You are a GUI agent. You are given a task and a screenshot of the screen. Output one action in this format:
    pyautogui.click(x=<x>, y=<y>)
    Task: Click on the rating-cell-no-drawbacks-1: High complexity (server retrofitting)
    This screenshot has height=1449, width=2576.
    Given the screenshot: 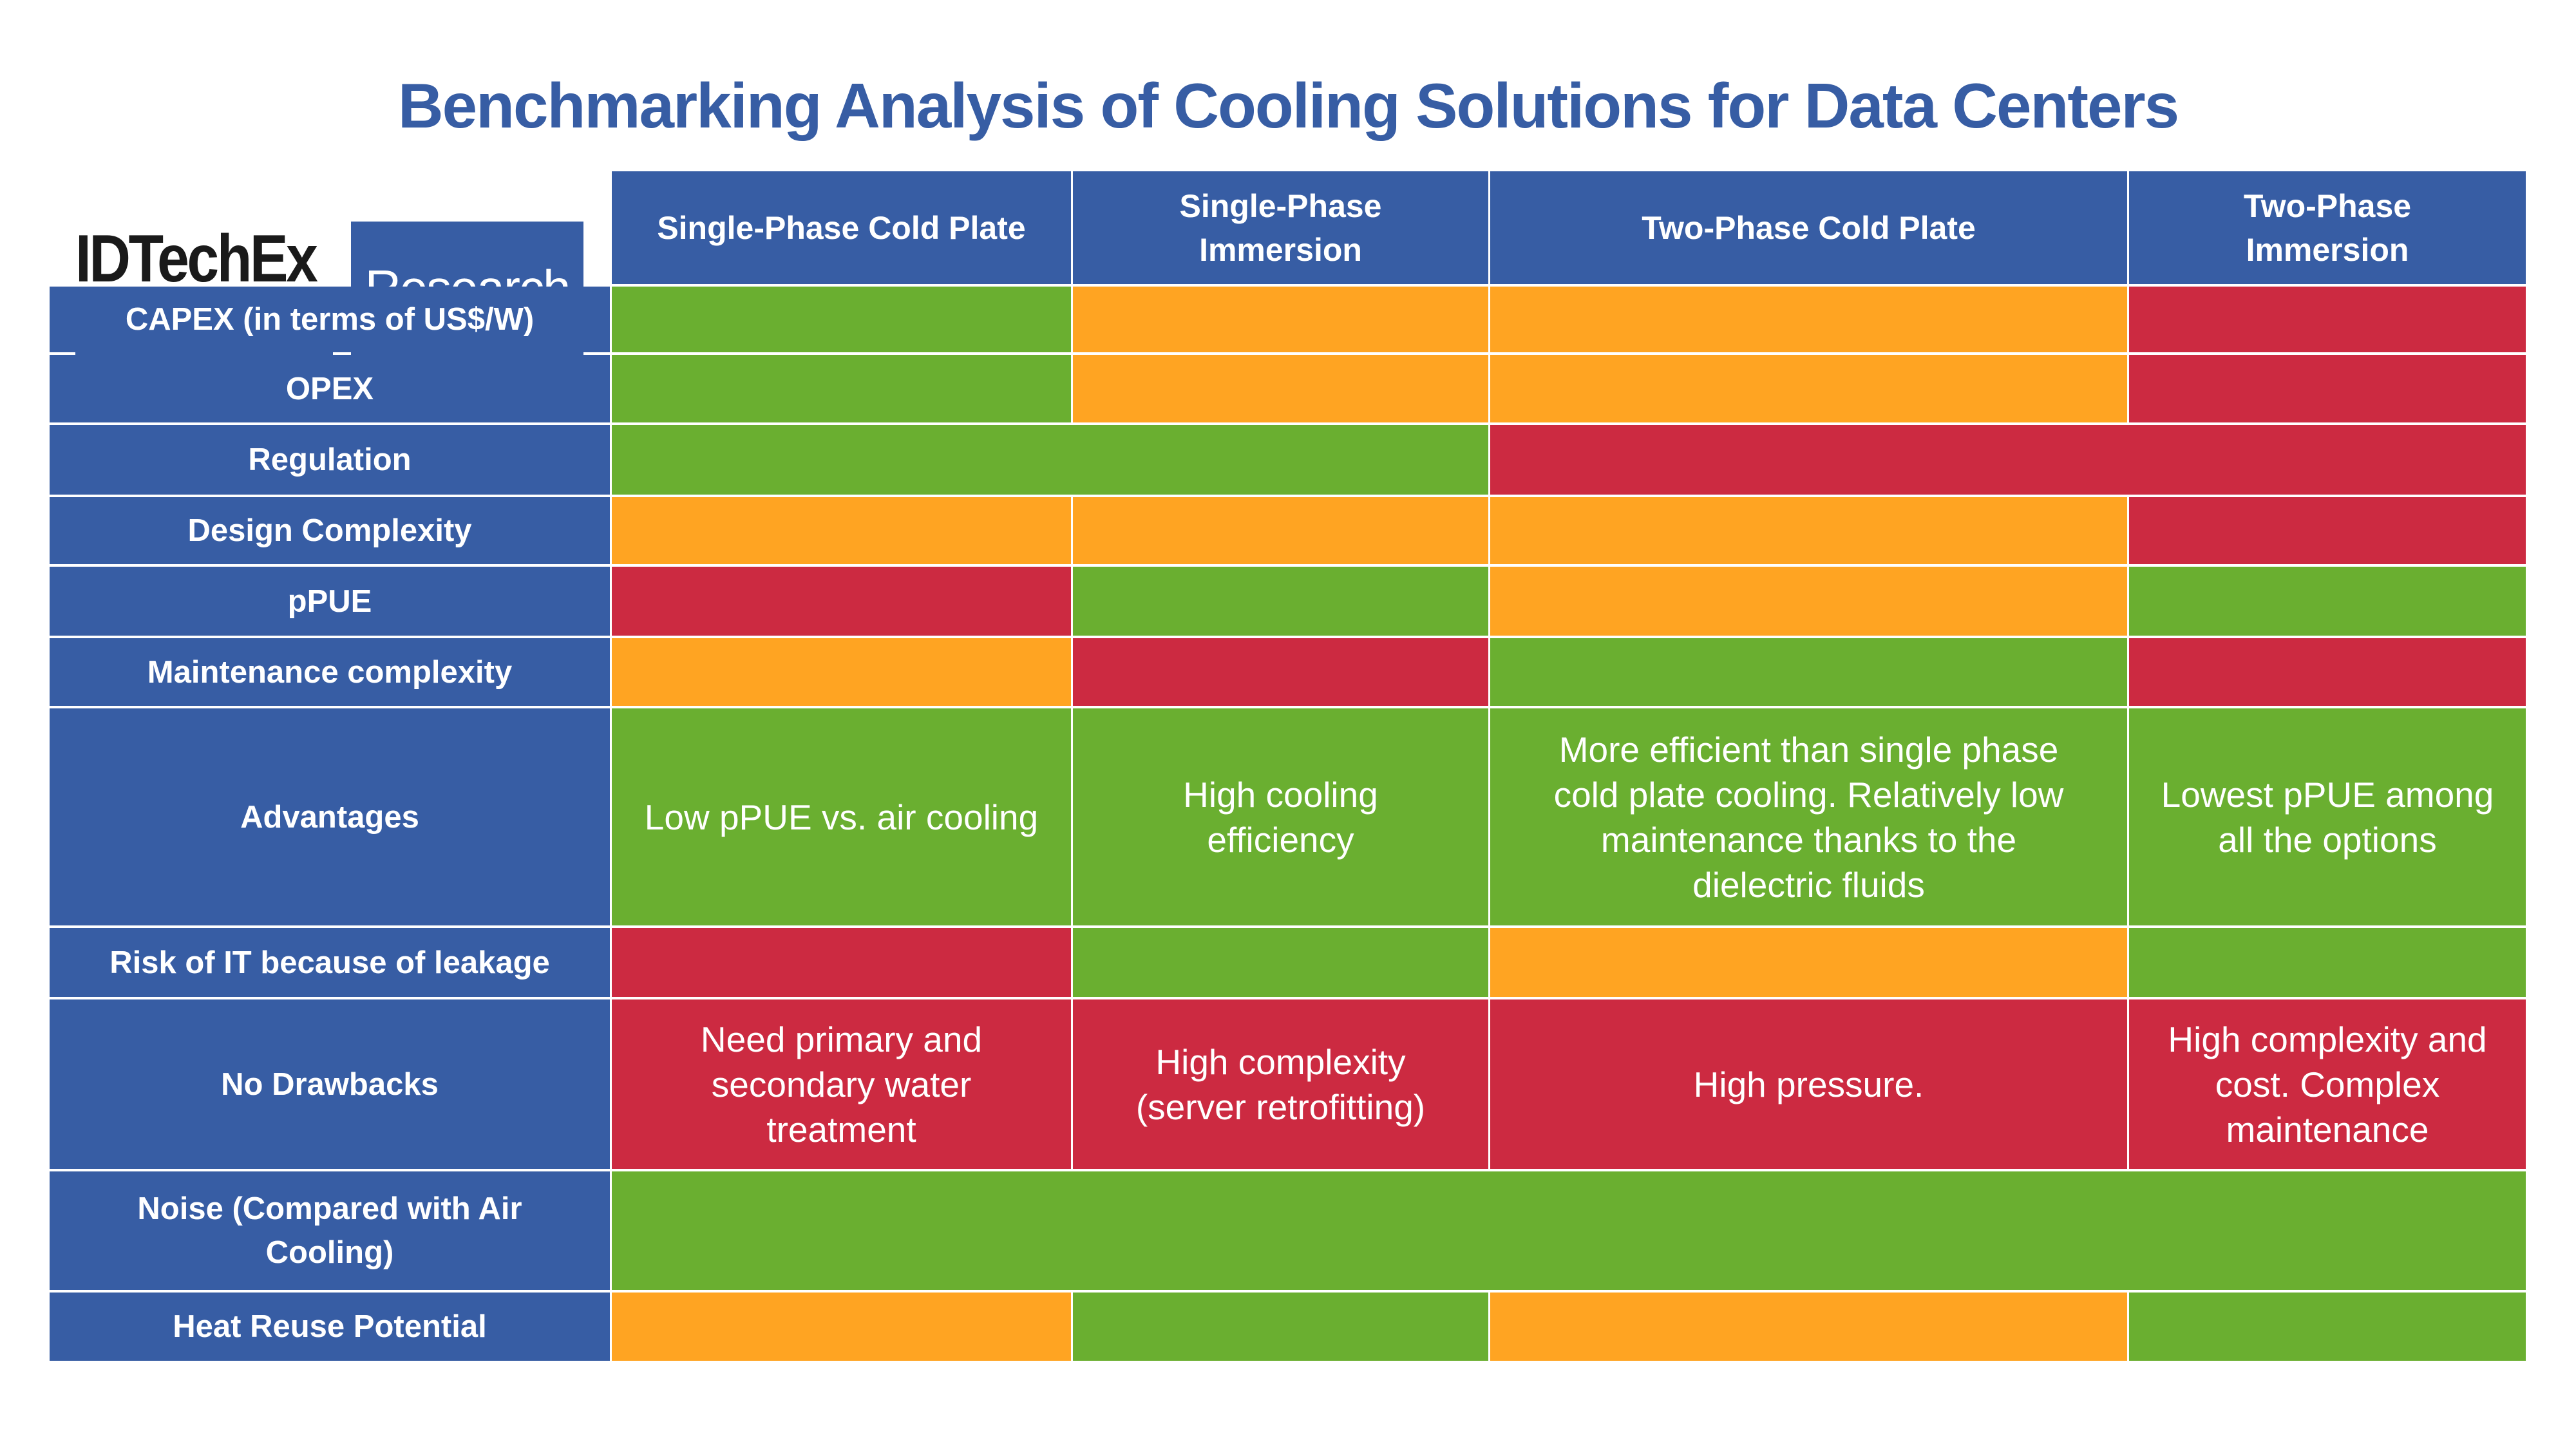 What is the action you would take?
    pyautogui.click(x=1281, y=1084)
    